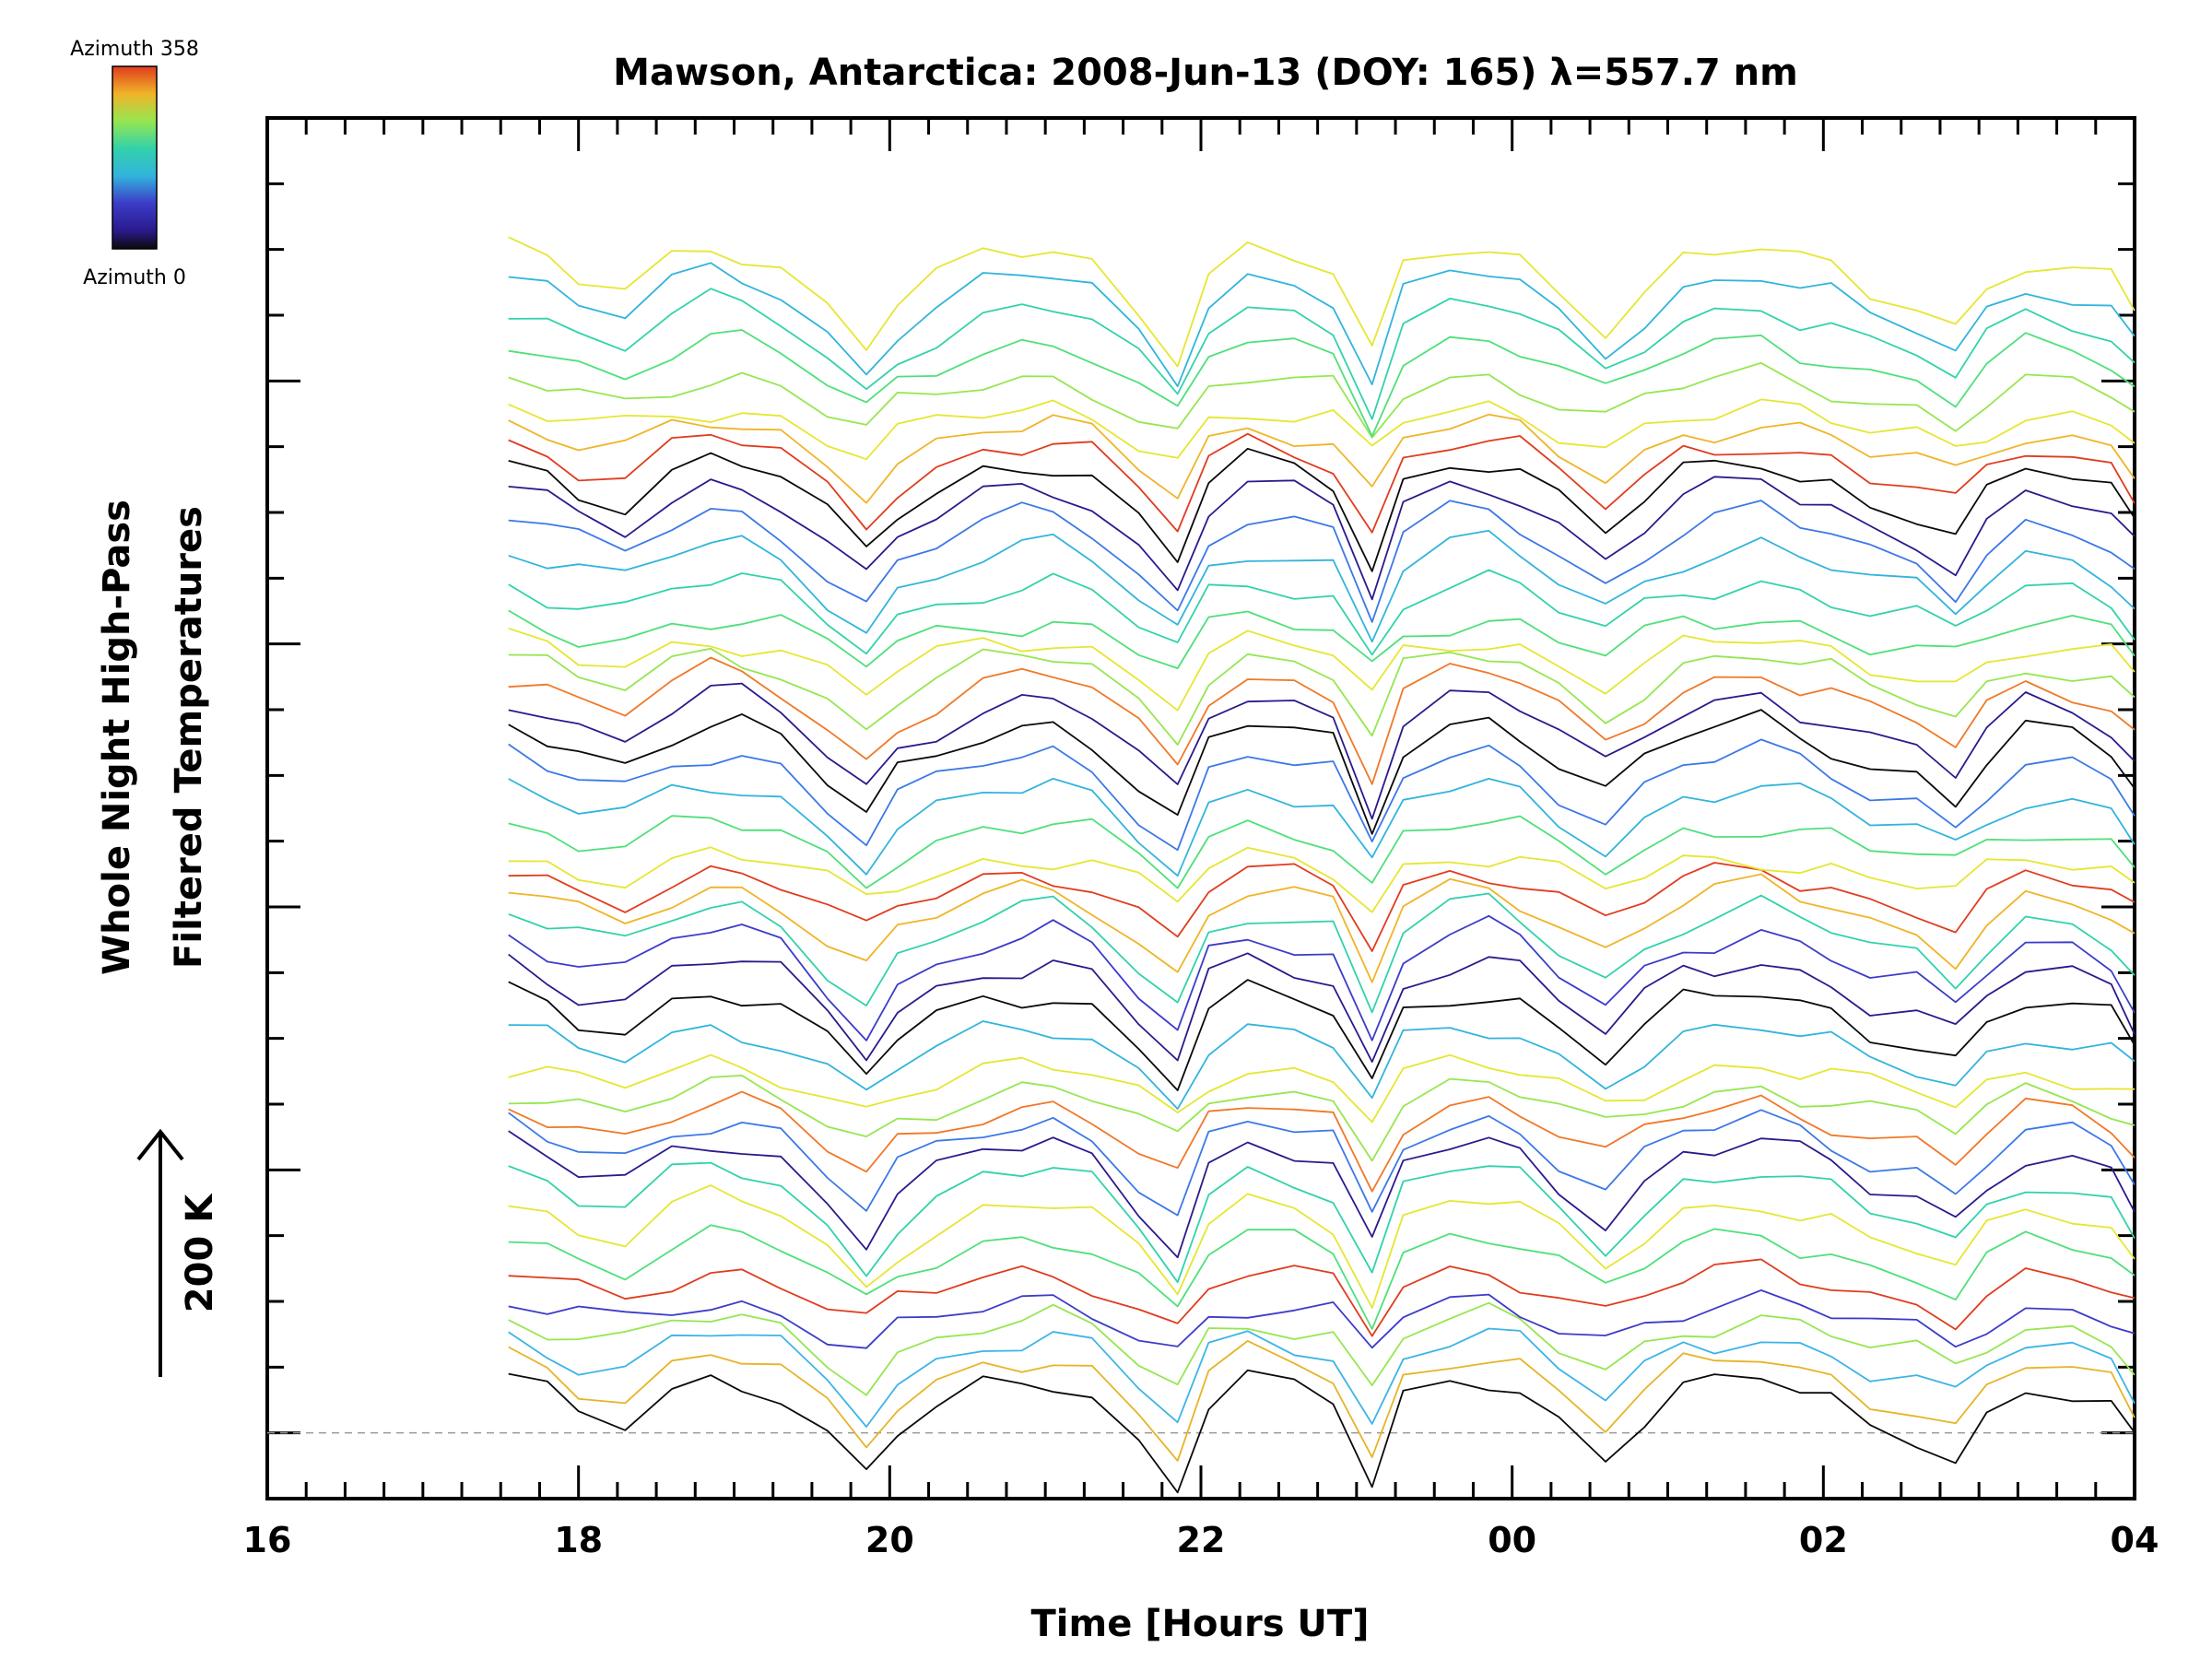  What do you see at coordinates (578, 1540) in the screenshot?
I see `x-tick-label: 18` at bounding box center [578, 1540].